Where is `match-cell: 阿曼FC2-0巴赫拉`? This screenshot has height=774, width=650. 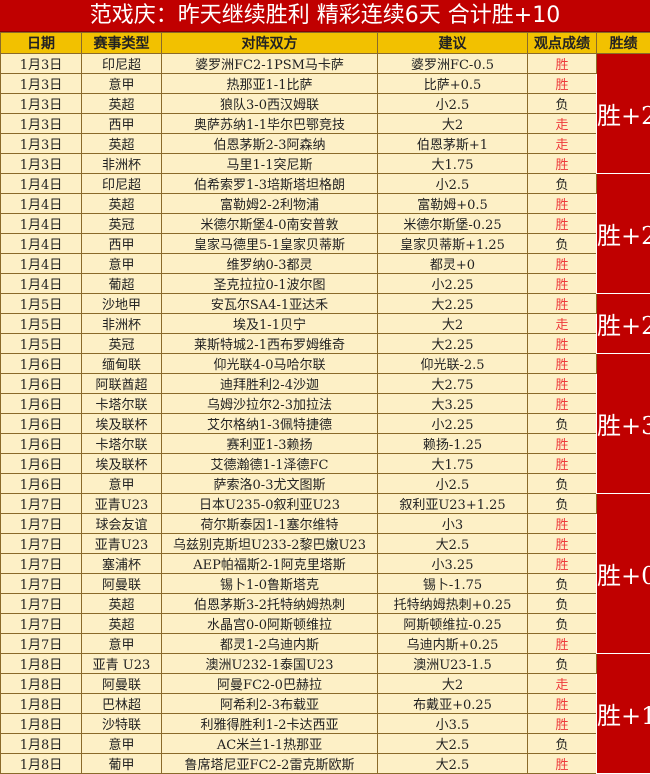 match-cell: 阿曼FC2-0巴赫拉 is located at coordinates (270, 684).